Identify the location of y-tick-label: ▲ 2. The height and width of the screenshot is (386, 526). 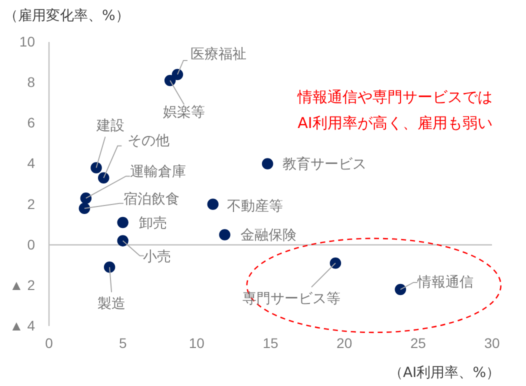
(22, 284).